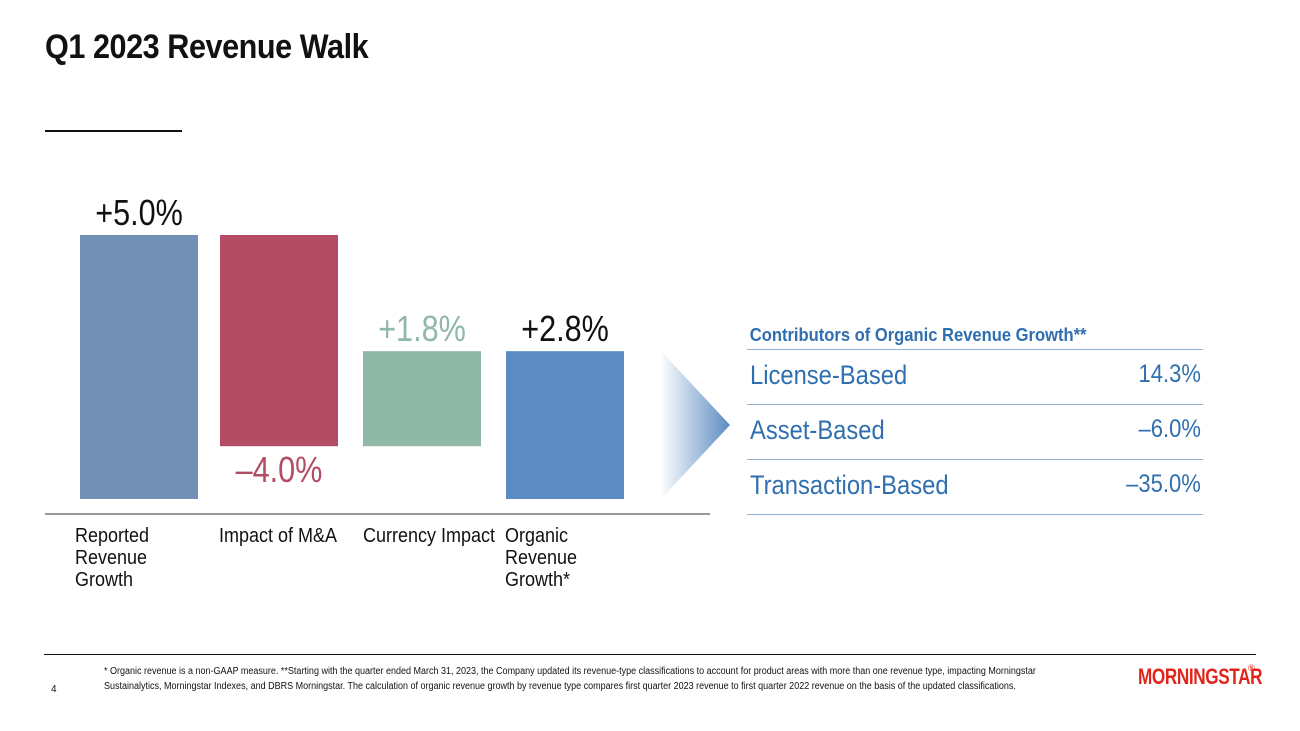 The image size is (1300, 731). What do you see at coordinates (54, 689) in the screenshot?
I see `page-number: 4` at bounding box center [54, 689].